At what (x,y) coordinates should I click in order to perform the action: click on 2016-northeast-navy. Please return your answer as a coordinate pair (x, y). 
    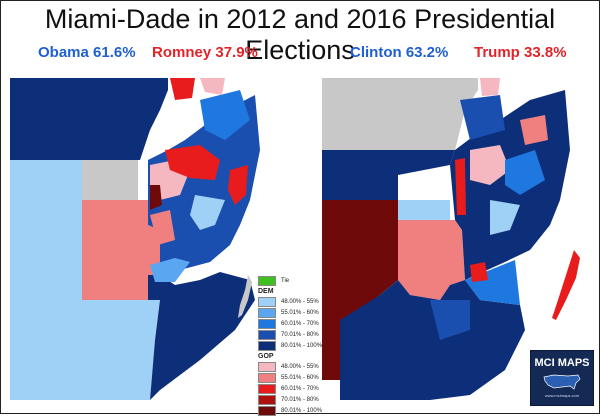
    Looking at the image, I should click on (482, 117).